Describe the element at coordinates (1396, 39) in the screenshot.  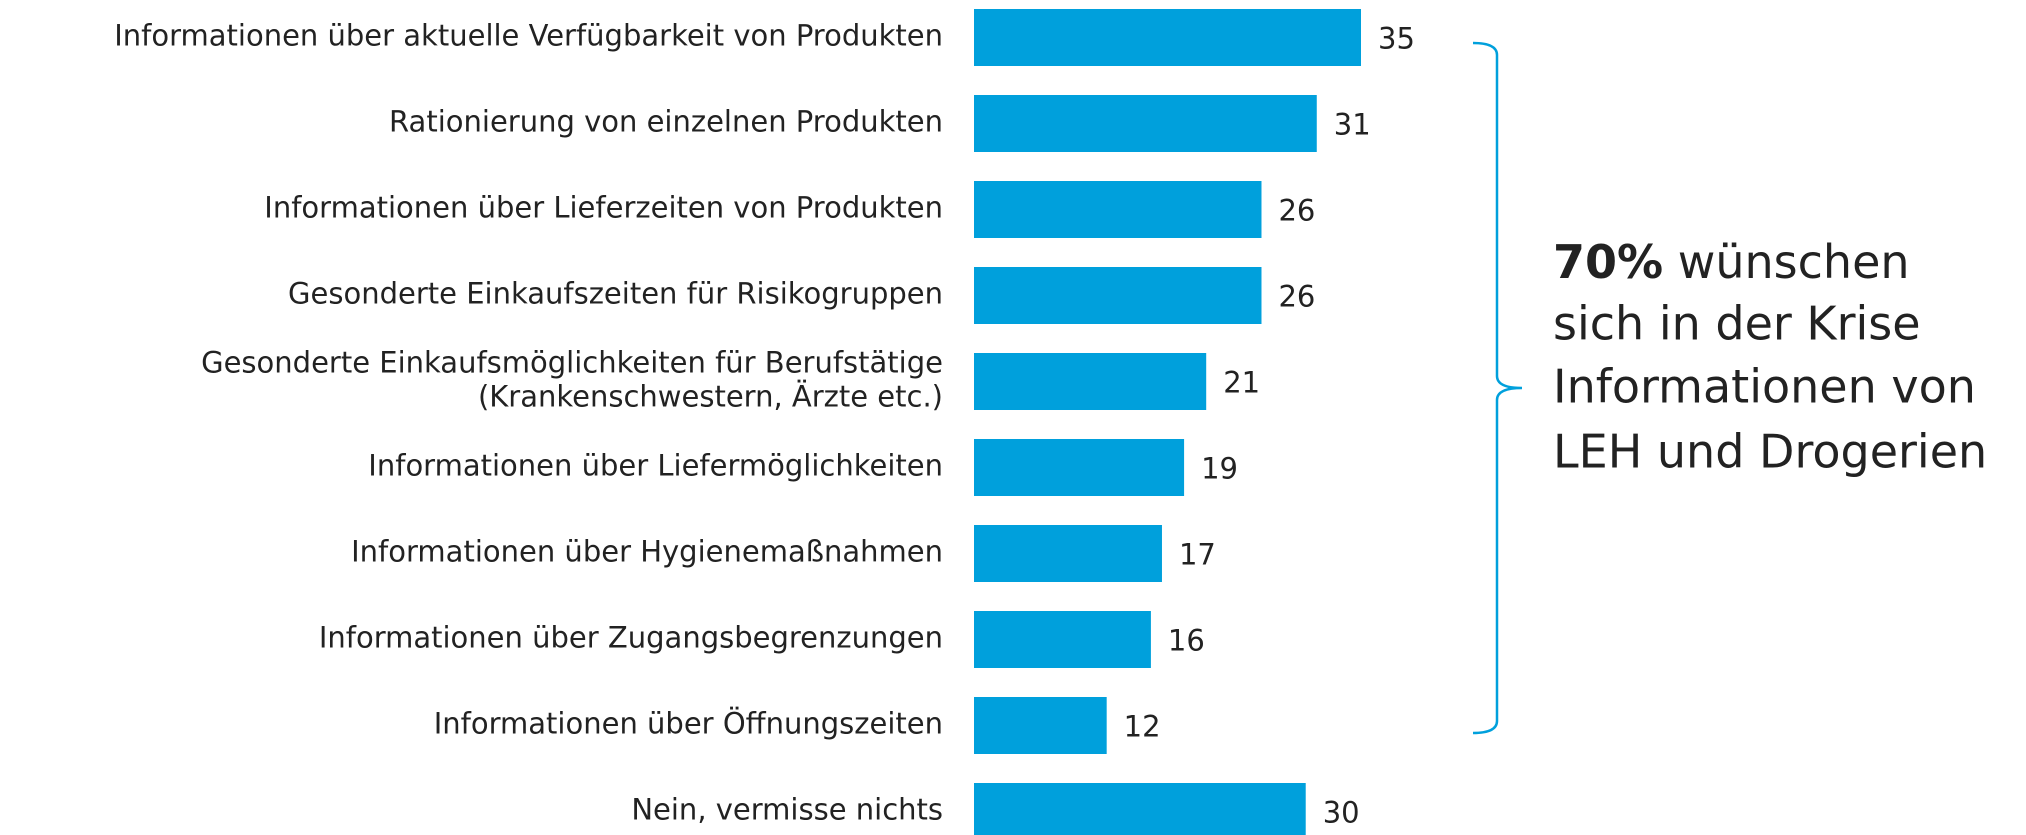
I see `value-label: 35` at that location.